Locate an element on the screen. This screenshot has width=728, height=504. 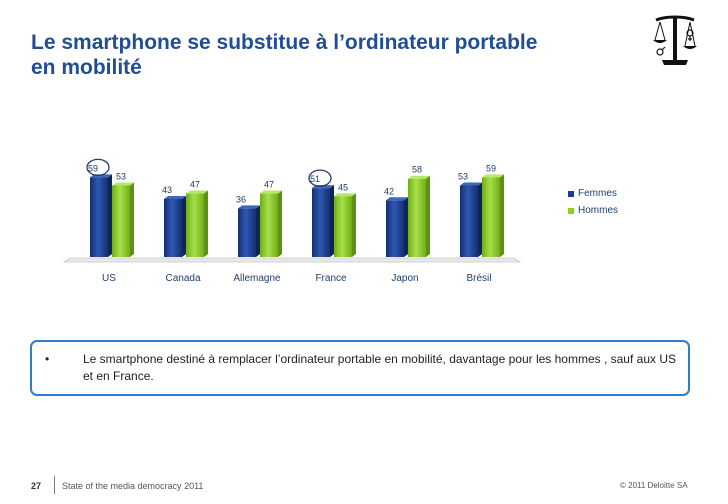
bar-top-femmes-brésil is located at coordinates (471, 184).